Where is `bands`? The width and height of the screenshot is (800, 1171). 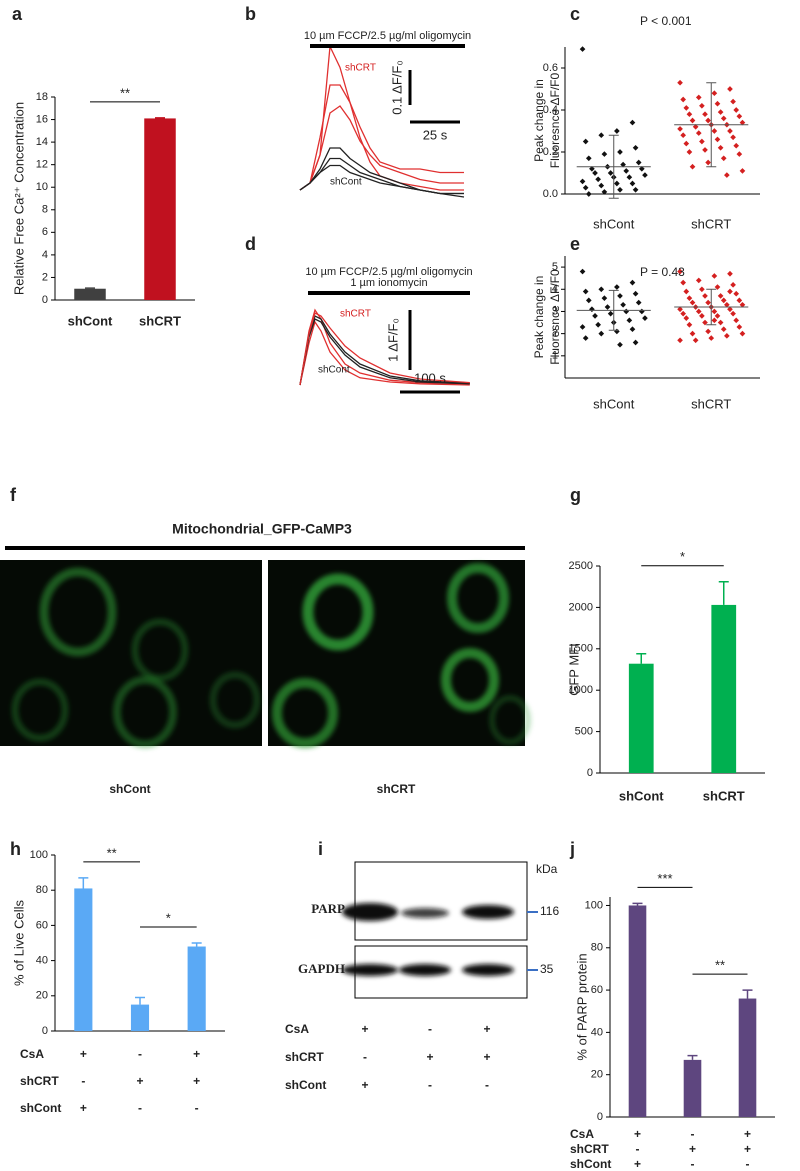
bands is located at coordinates (428, 939).